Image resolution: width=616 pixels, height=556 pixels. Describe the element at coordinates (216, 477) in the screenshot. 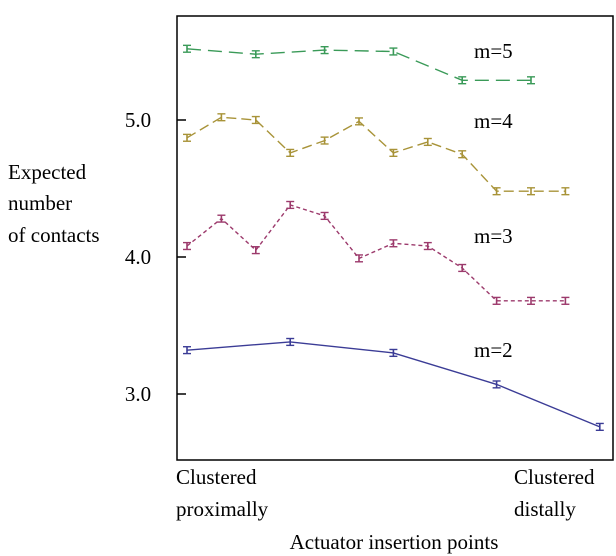

I see `x-tick-left-line-1: Clustered` at that location.